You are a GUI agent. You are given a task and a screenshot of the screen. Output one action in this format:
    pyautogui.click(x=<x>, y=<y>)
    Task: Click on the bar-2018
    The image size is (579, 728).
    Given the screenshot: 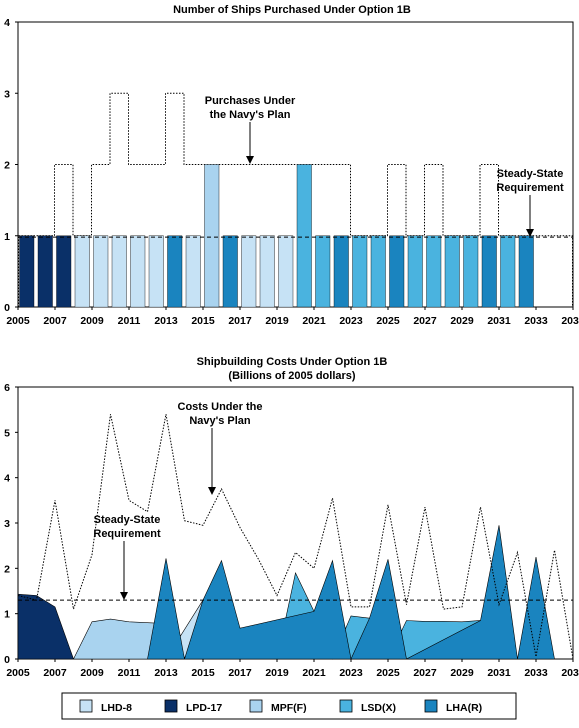 What is the action you would take?
    pyautogui.click(x=267, y=271)
    